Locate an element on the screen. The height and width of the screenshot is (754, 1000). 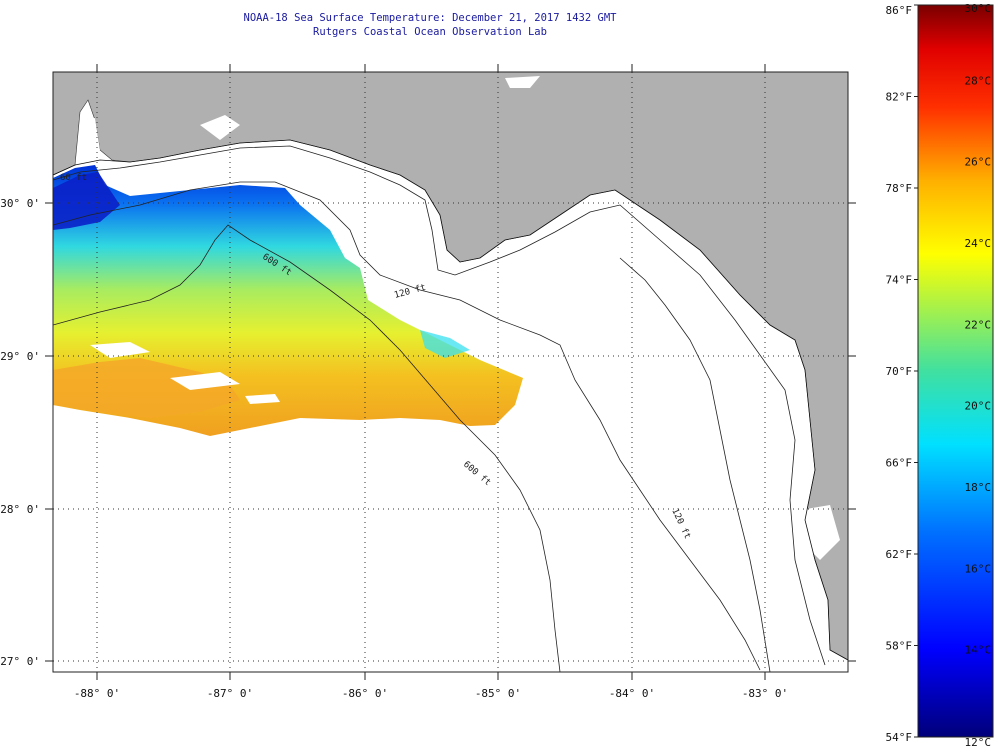
colorbar-f-label: 86°F is located at coordinates (899, 10).